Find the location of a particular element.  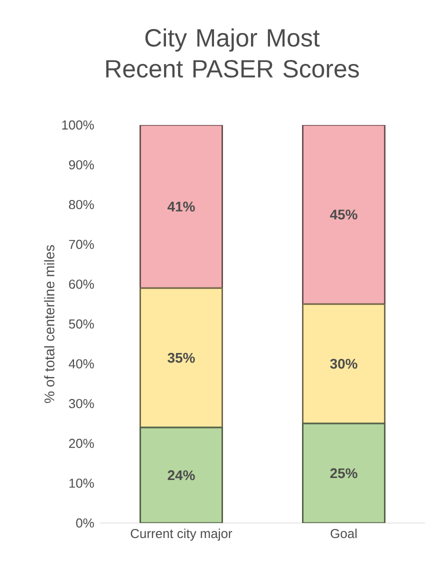

y-tick-label: 90% is located at coordinates (81, 165).